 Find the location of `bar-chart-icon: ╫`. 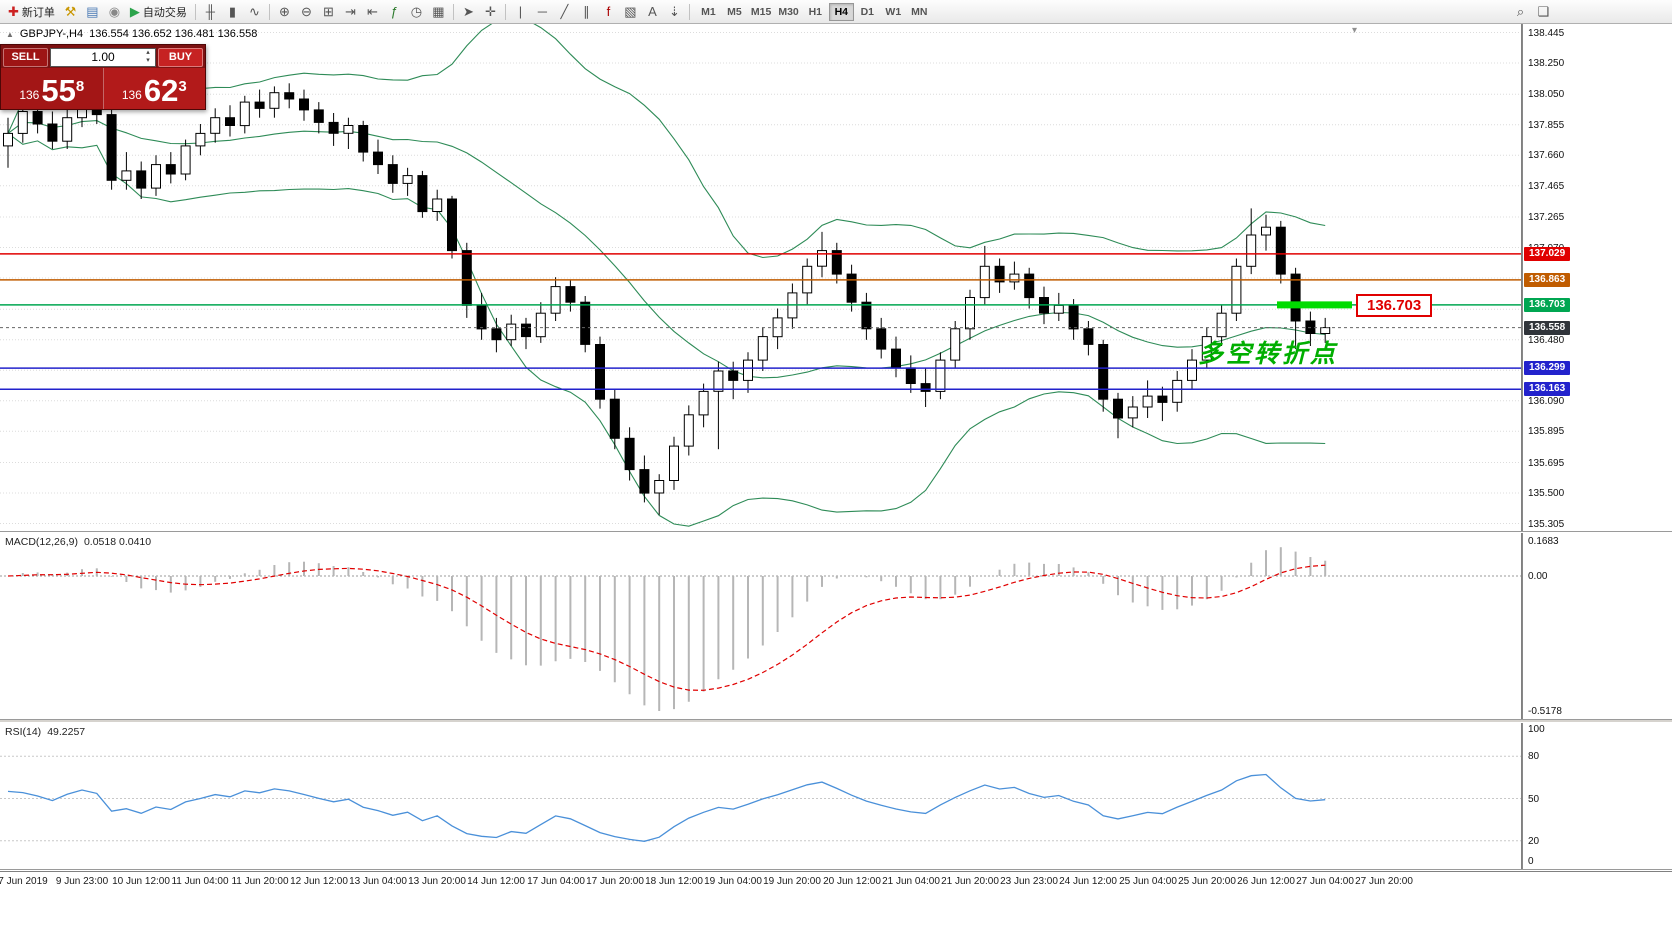

bar-chart-icon: ╫ is located at coordinates (210, 11).